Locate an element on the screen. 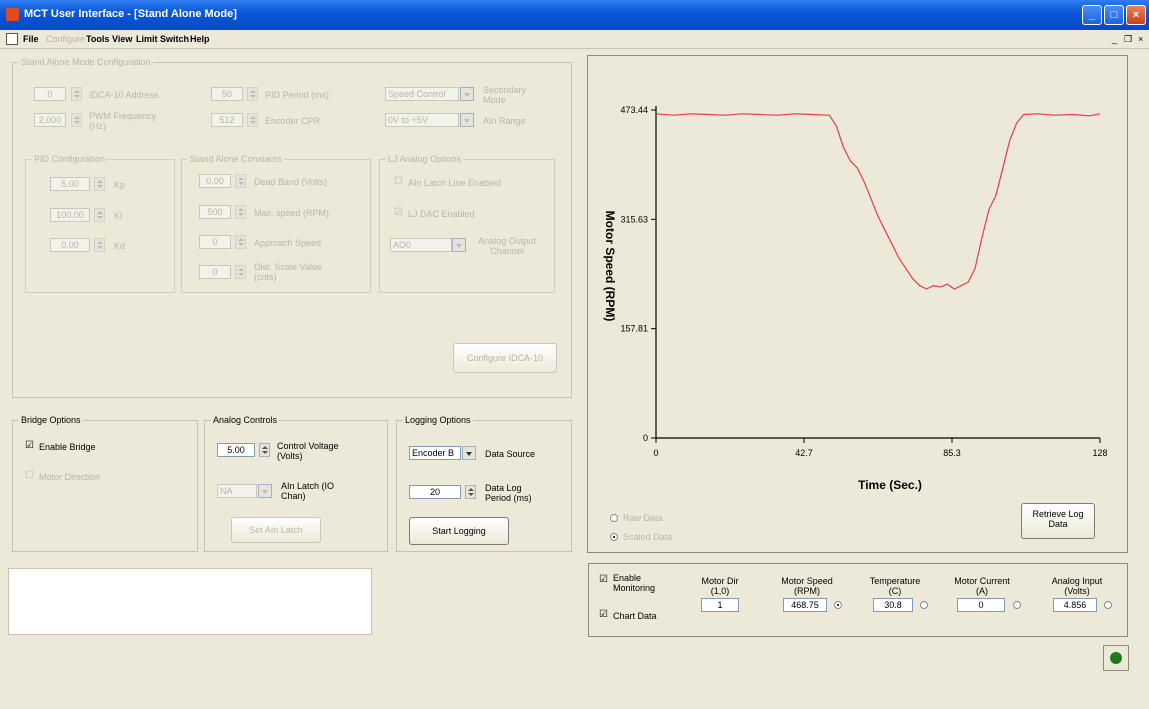 The width and height of the screenshot is (1149, 709). analog-input-value: 4.856 is located at coordinates (1075, 605).